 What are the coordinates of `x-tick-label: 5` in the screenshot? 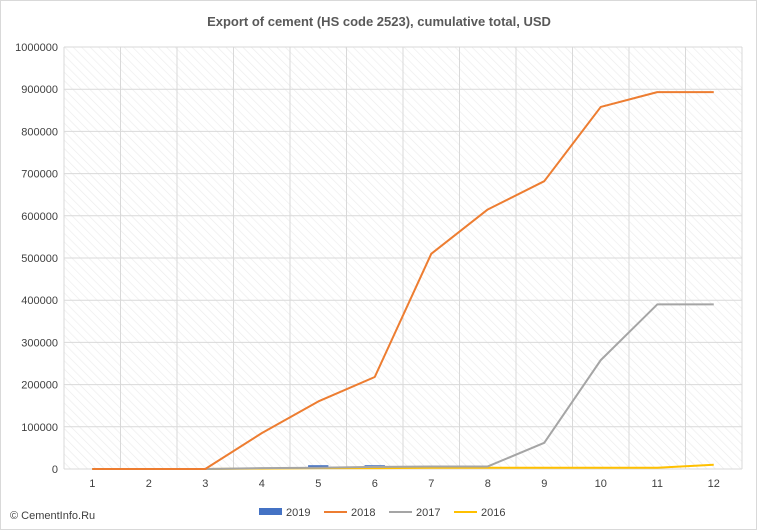 It's located at (318, 484).